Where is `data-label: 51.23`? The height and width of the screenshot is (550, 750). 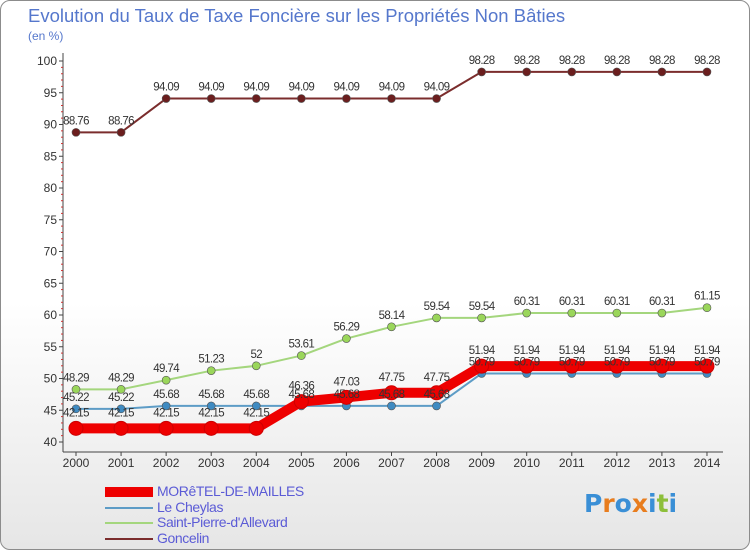 data-label: 51.23 is located at coordinates (211, 360).